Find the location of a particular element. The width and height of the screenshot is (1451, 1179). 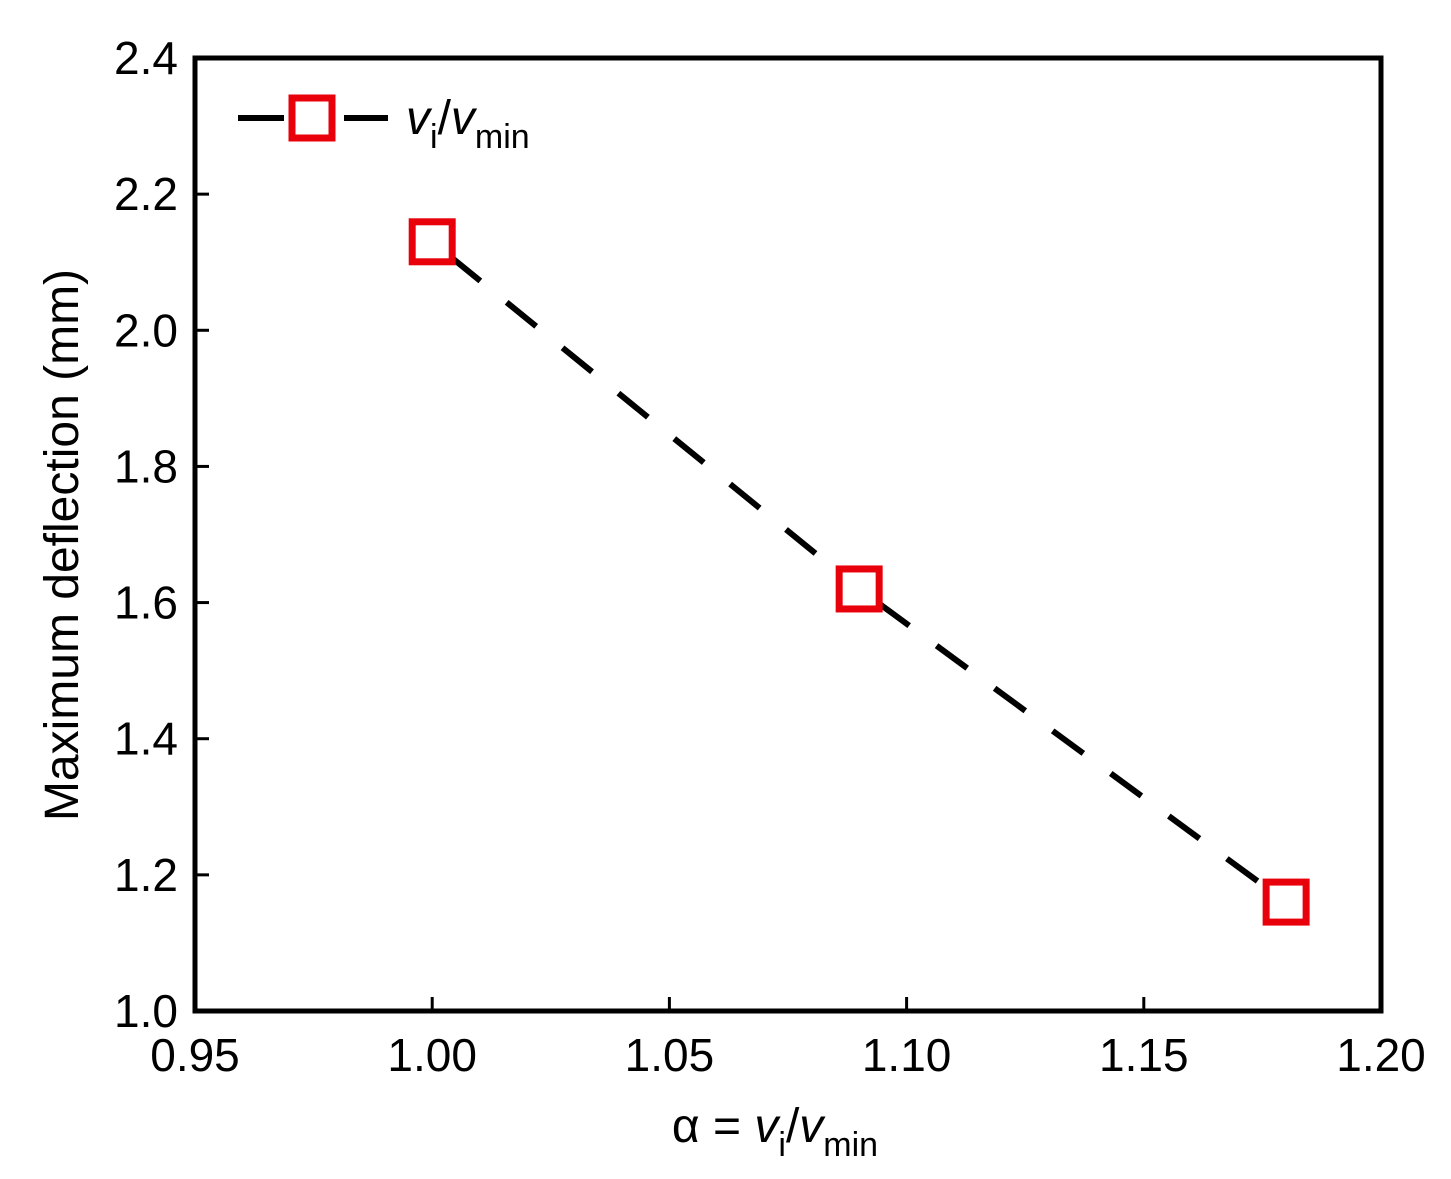

x-axis-title: α = vi/vmin is located at coordinates (775, 1132).